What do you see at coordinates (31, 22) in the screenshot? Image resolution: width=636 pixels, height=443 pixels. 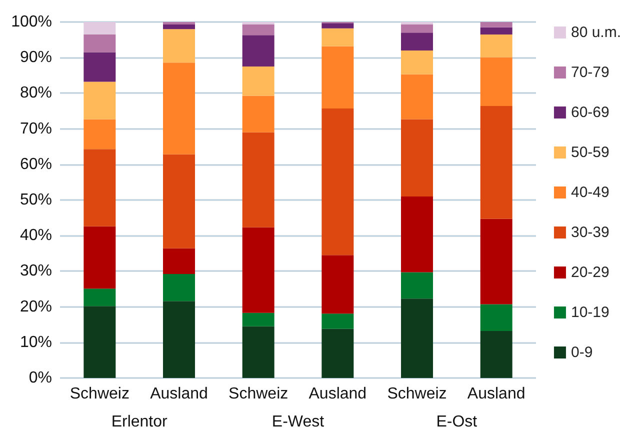 I see `y-tick-label: 100%` at bounding box center [31, 22].